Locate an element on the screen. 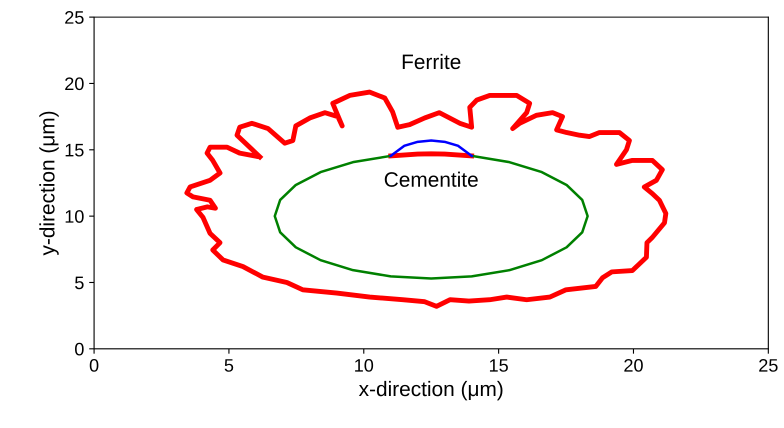 The image size is (784, 428). annotation: Cementite is located at coordinates (431, 179).